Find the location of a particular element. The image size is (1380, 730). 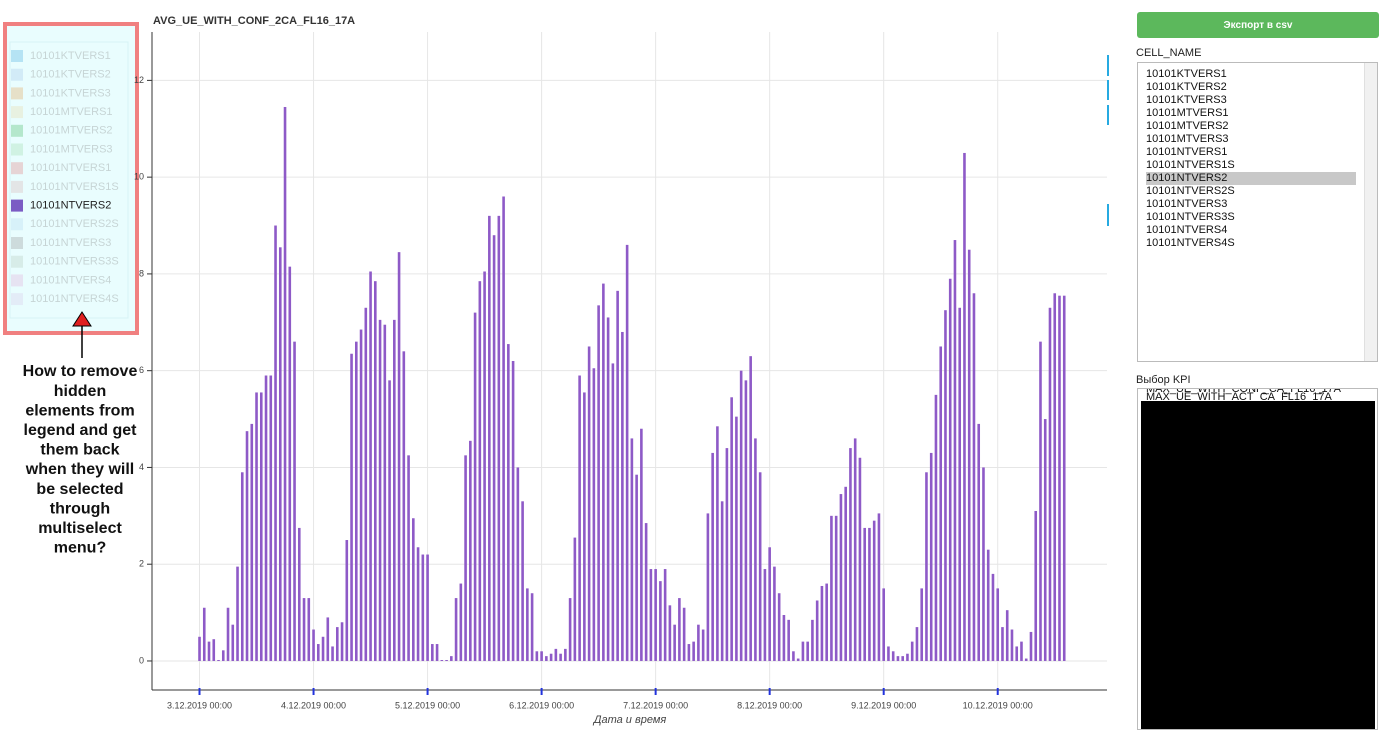

cell-option: 10101KTVERS3 is located at coordinates (1186, 100).